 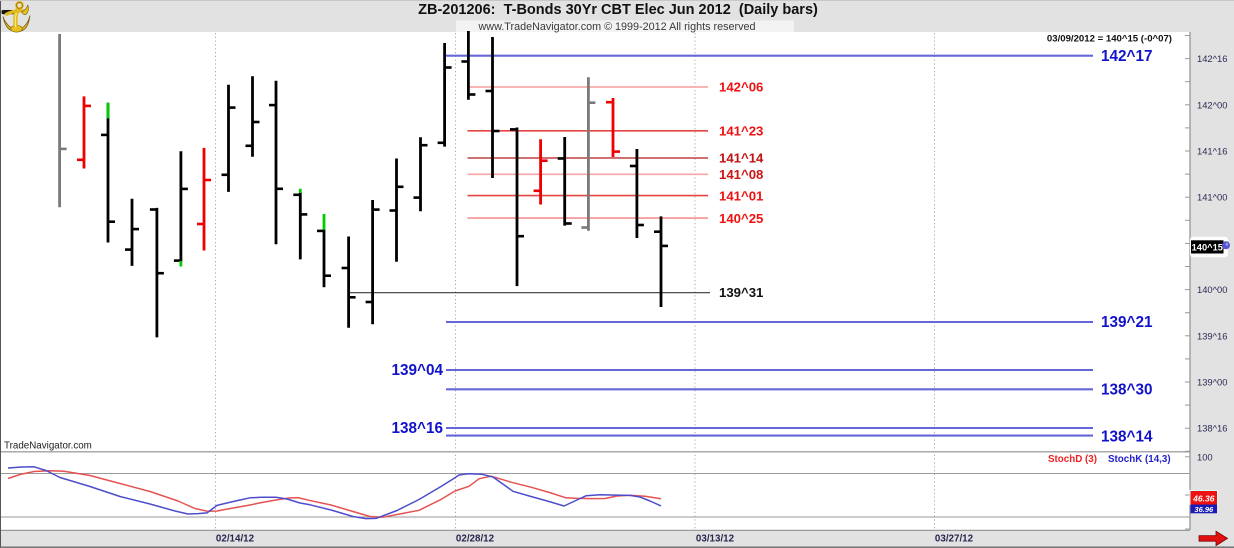 What do you see at coordinates (48, 446) in the screenshot?
I see `svg-text: TradeNavigator.com` at bounding box center [48, 446].